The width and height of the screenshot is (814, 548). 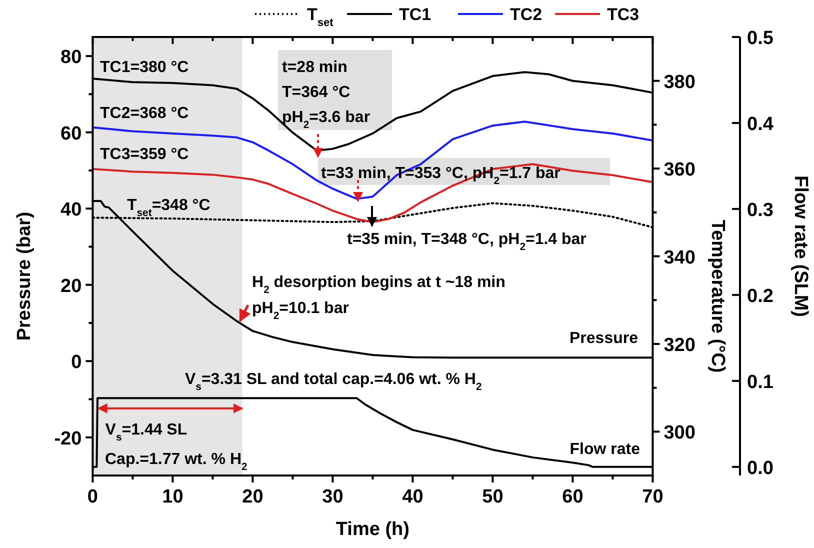 I want to click on y-tick-label: 0, so click(x=76, y=363).